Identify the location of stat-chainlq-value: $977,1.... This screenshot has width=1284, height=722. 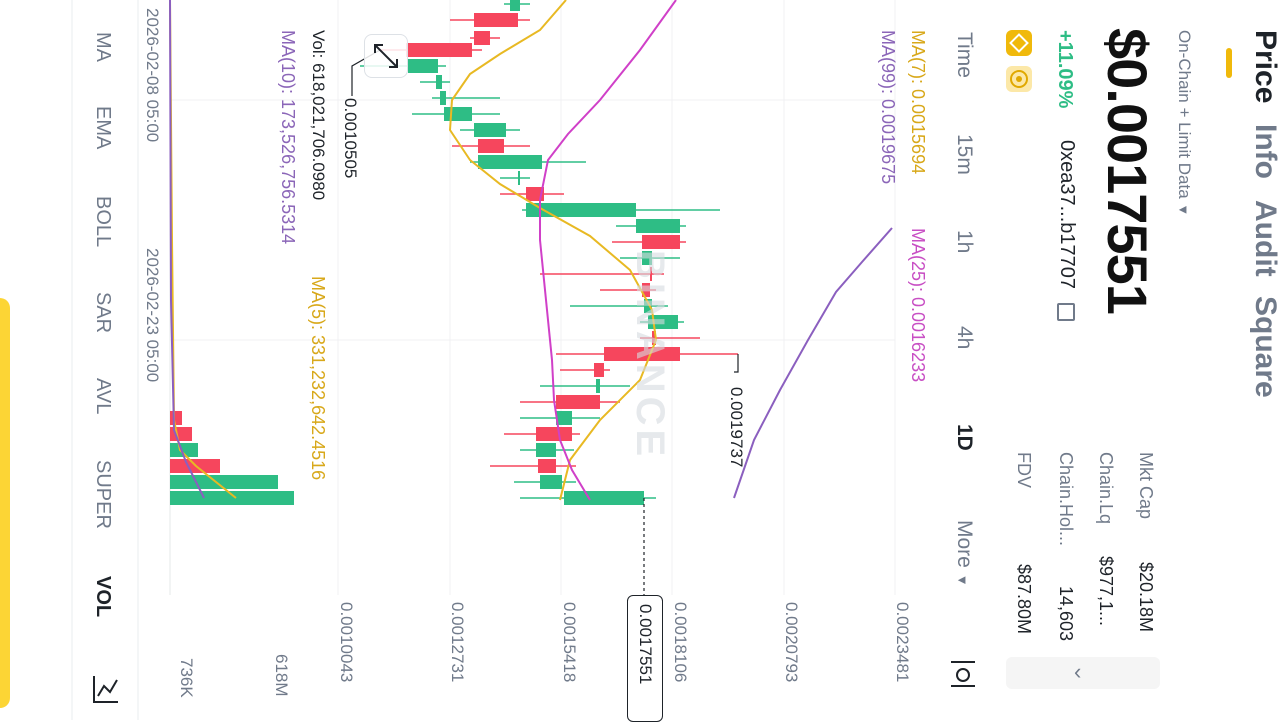
(1106, 591).